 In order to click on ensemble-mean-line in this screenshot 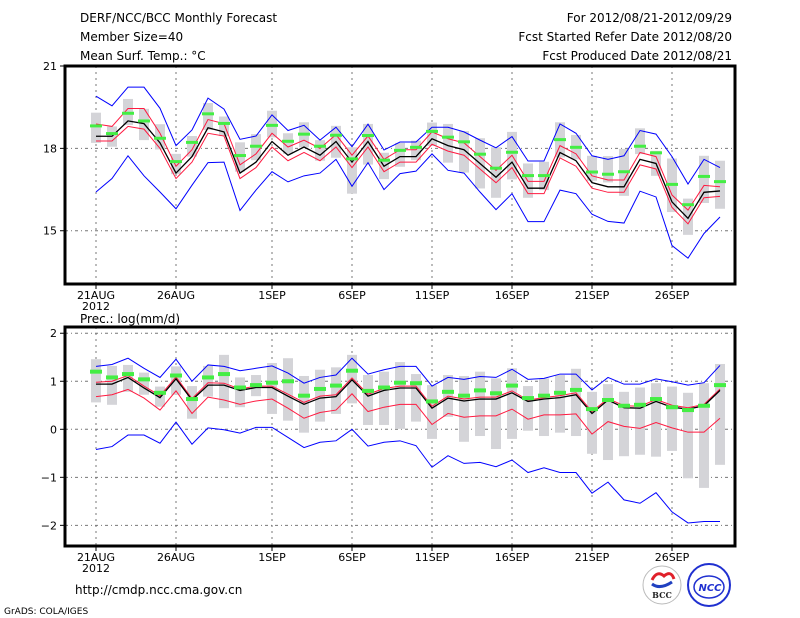, I will do `click(408, 170)`.